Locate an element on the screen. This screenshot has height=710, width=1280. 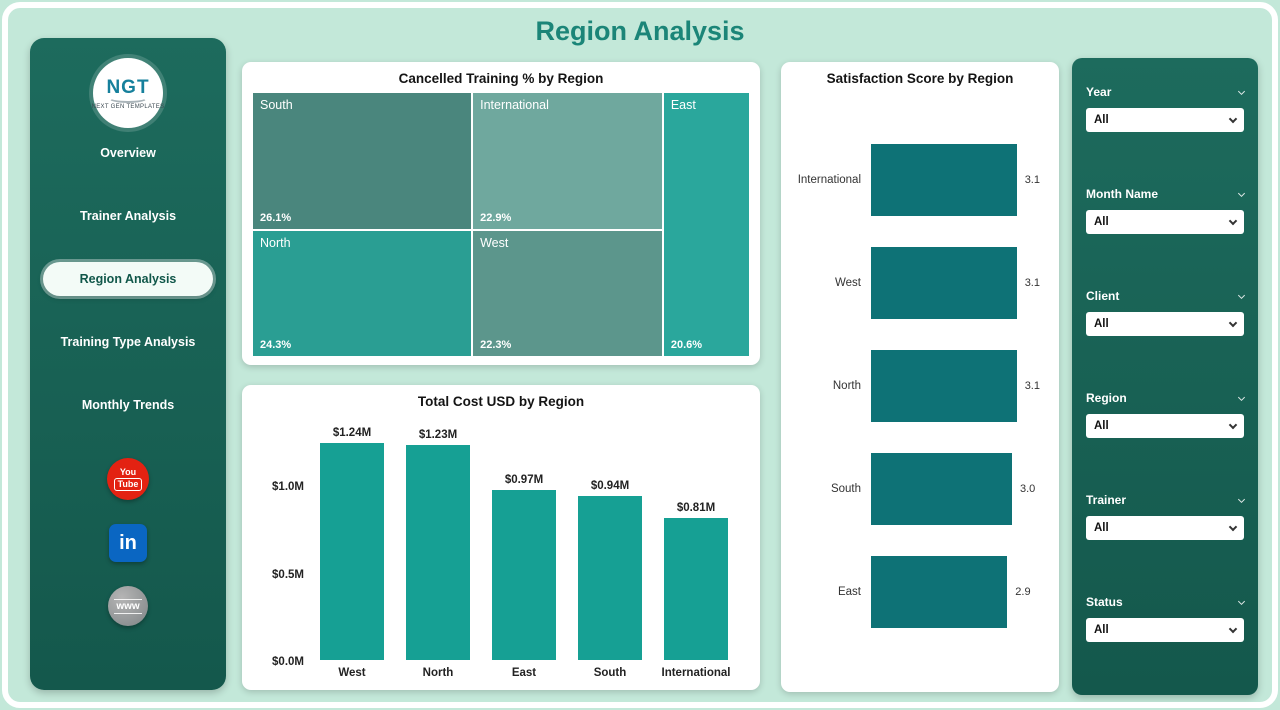
hbar-row-west: West 3.1 is located at coordinates (922, 283).